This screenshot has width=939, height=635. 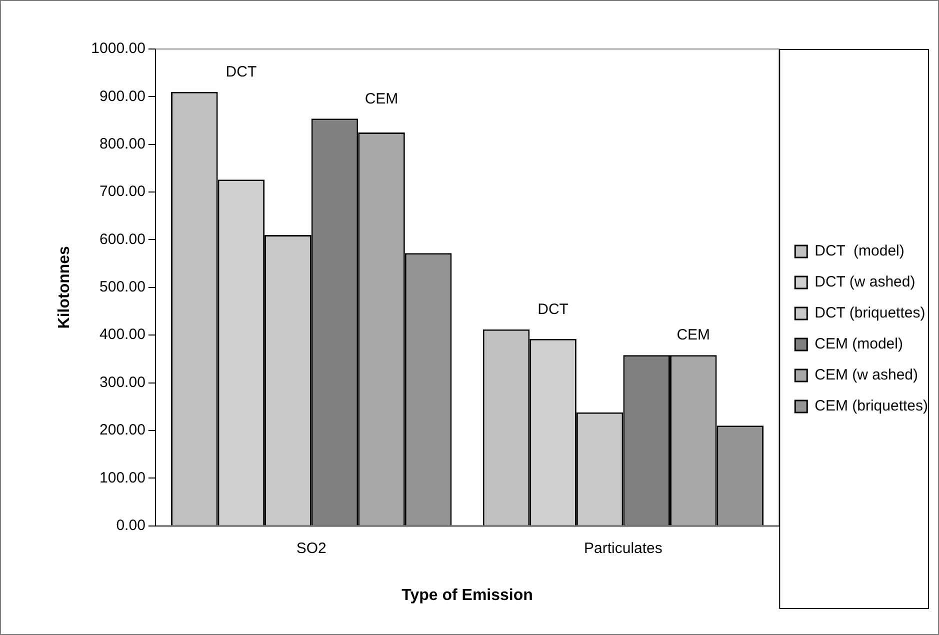 What do you see at coordinates (870, 313) in the screenshot?
I see `legend-label: DCT (briquettes)` at bounding box center [870, 313].